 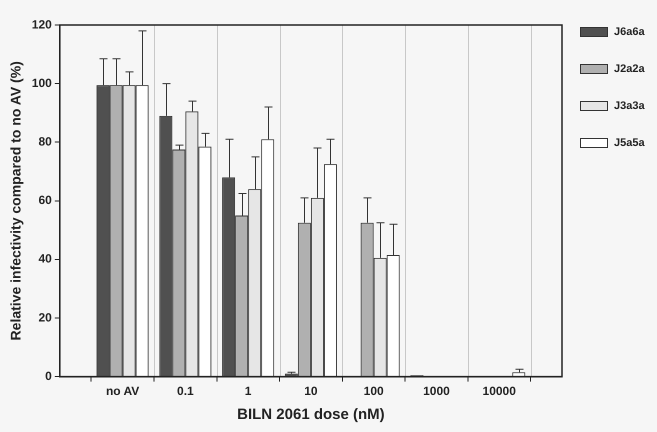 What do you see at coordinates (629, 143) in the screenshot?
I see `legend-label: J5a5a` at bounding box center [629, 143].